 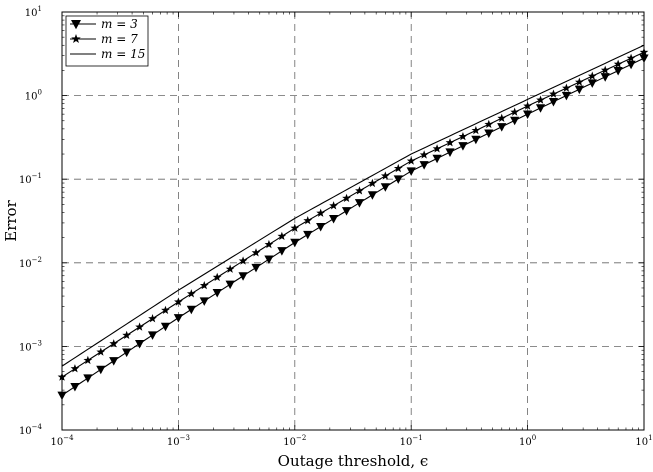 I want to click on x-tick-label: 10⁻¹, so click(x=411, y=441).